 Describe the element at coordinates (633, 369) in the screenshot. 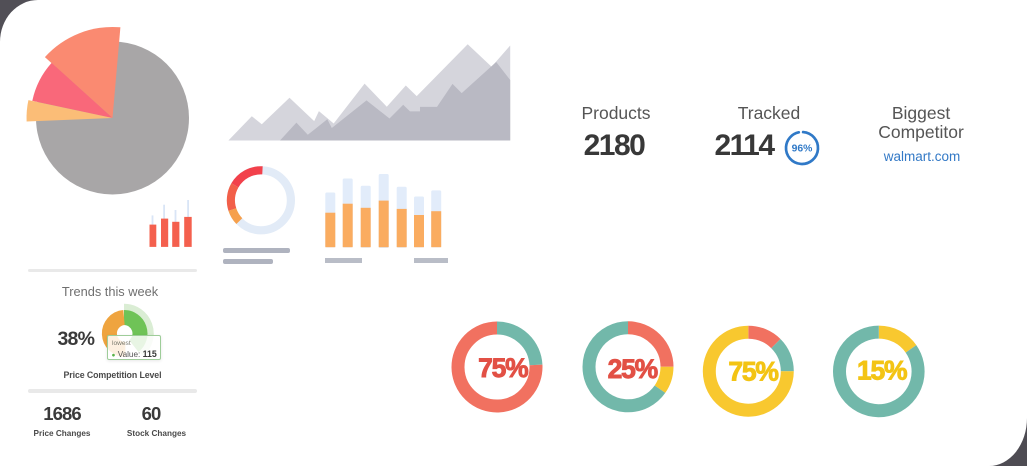

I see `svg-text: 25%` at that location.